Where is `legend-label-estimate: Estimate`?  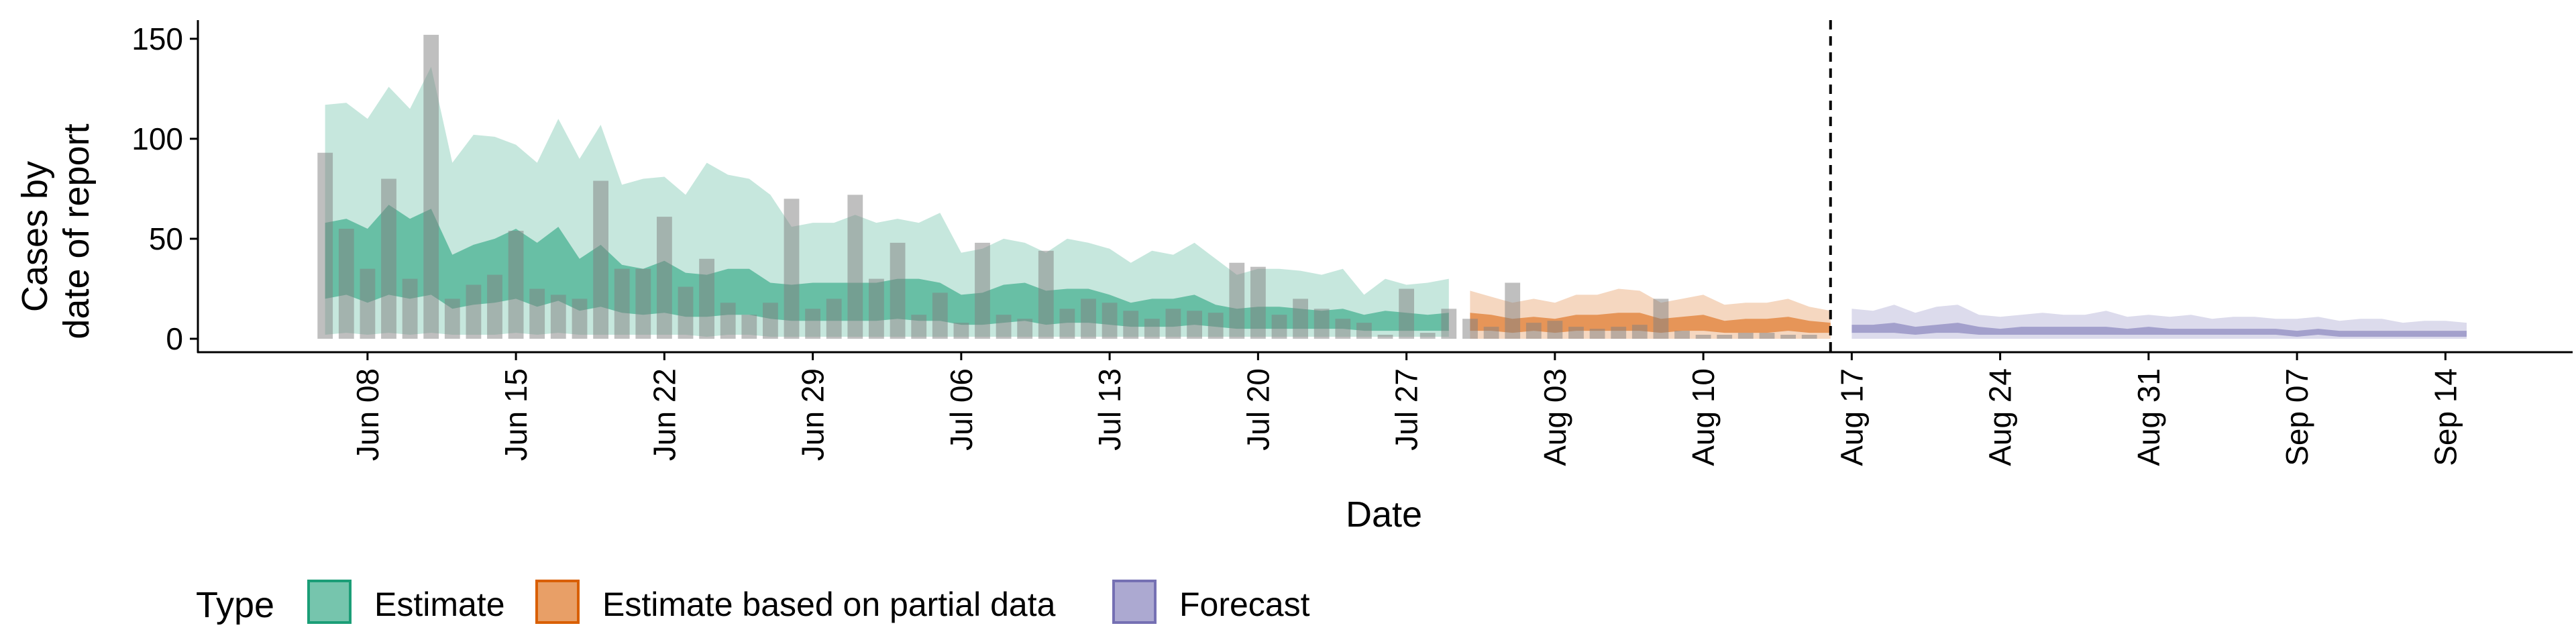
legend-label-estimate: Estimate is located at coordinates (439, 604).